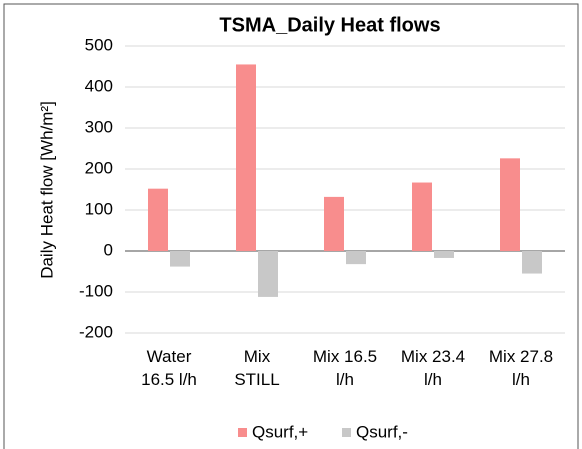  I want to click on x-tick-label-line: Mix, so click(257, 356).